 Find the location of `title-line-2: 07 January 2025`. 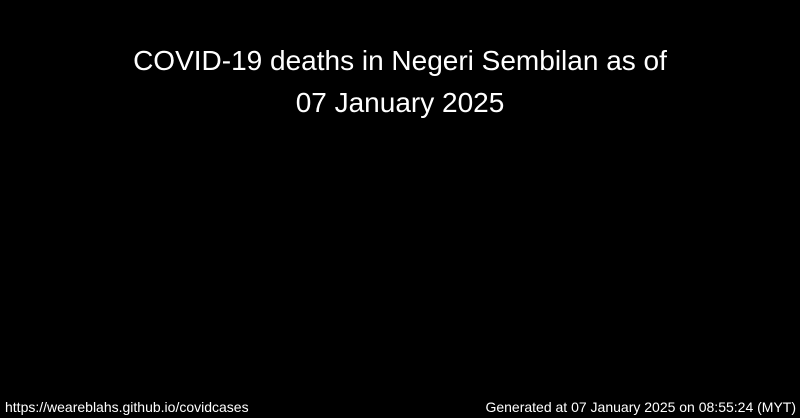

title-line-2: 07 January 2025 is located at coordinates (400, 102).